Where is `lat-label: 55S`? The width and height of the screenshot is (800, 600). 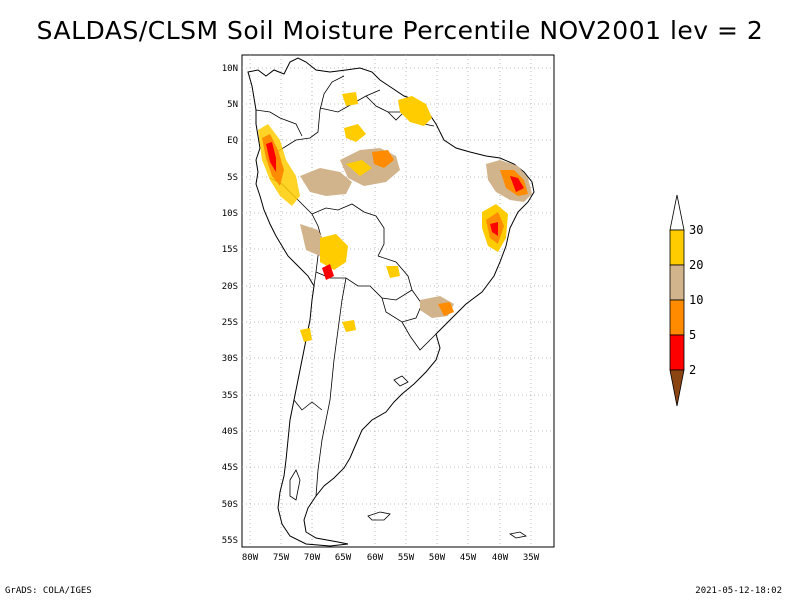
lat-label: 55S is located at coordinates (230, 541).